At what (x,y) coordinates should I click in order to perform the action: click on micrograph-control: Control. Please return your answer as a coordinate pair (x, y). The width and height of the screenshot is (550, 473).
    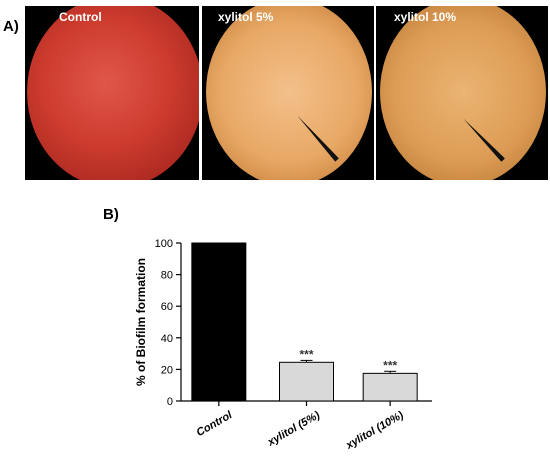
    Looking at the image, I should click on (112, 93).